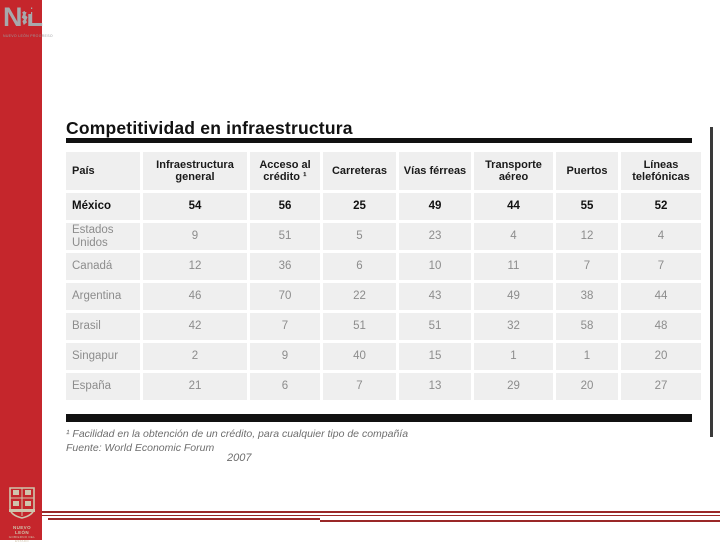 The image size is (720, 543). What do you see at coordinates (195, 356) in the screenshot?
I see `value-cell: 2` at bounding box center [195, 356].